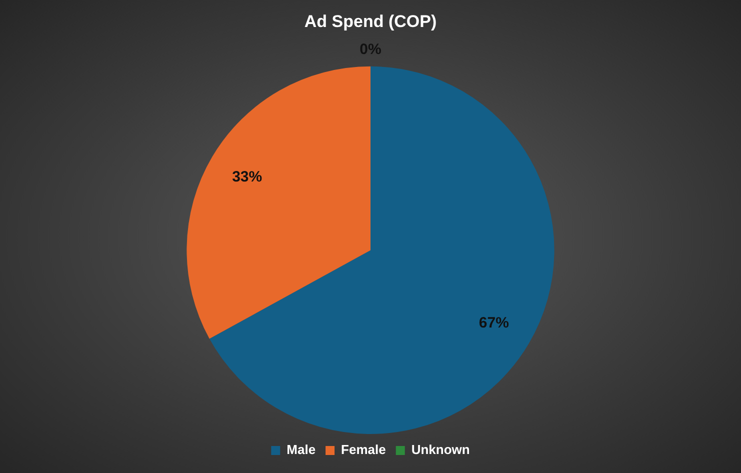 This screenshot has width=741, height=473. Describe the element at coordinates (370, 21) in the screenshot. I see `chart-title: Ad Spend (COP)` at that location.